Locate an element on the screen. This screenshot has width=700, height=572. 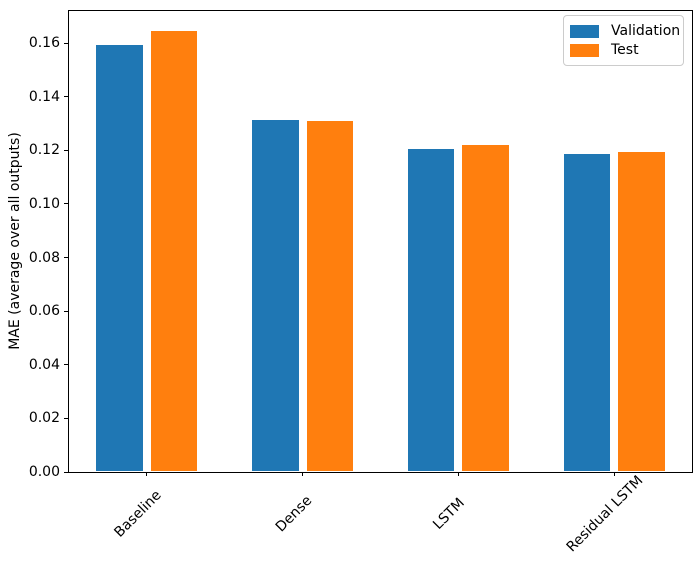
test-color-swatch is located at coordinates (584, 50).